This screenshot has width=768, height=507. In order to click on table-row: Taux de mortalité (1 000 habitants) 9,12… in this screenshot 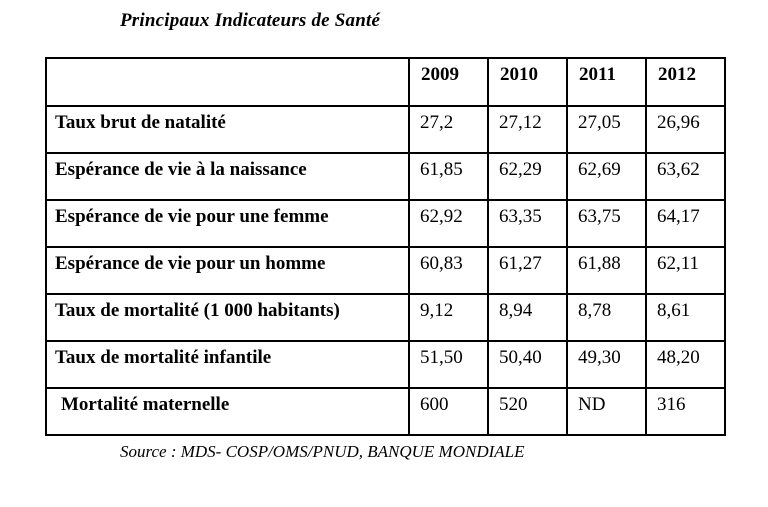, I will do `click(385, 317)`.